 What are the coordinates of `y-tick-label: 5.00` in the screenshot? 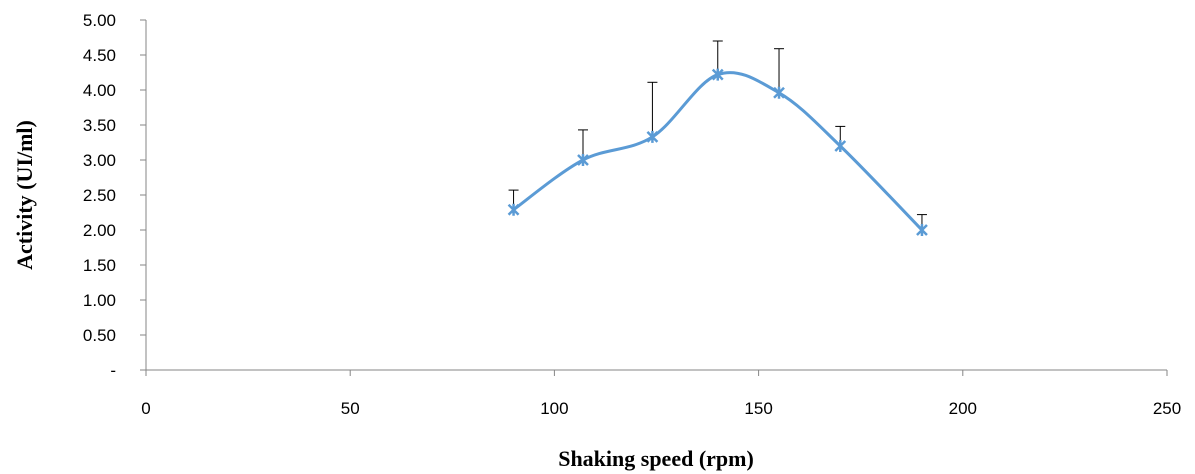 It's located at (99, 20).